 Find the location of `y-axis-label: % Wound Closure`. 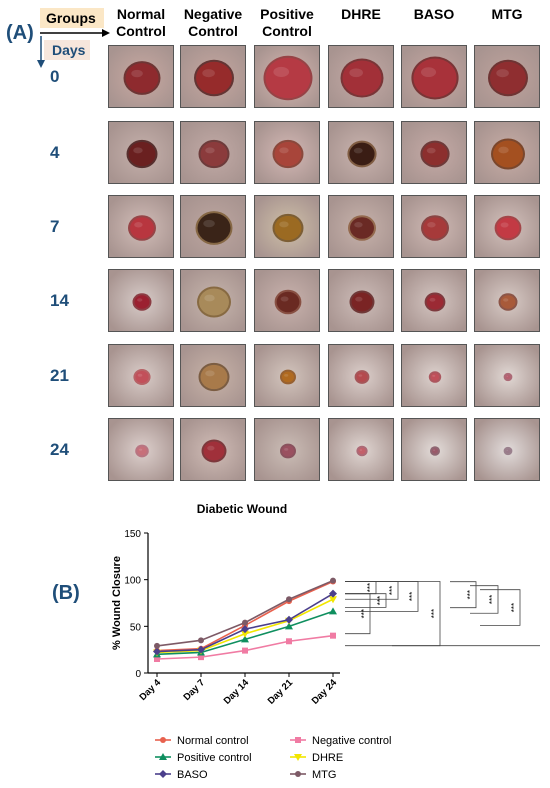

y-axis-label: % Wound Closure is located at coordinates (117, 603).